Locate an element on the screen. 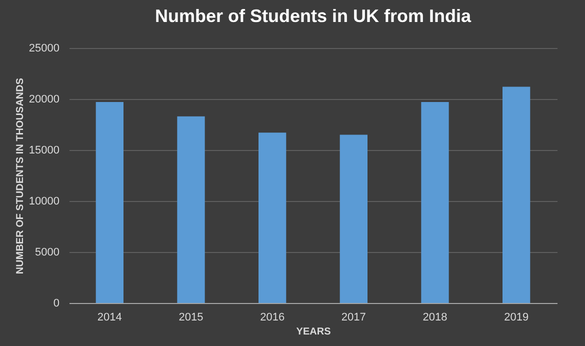  x-tick-label: 2017 is located at coordinates (353, 318).